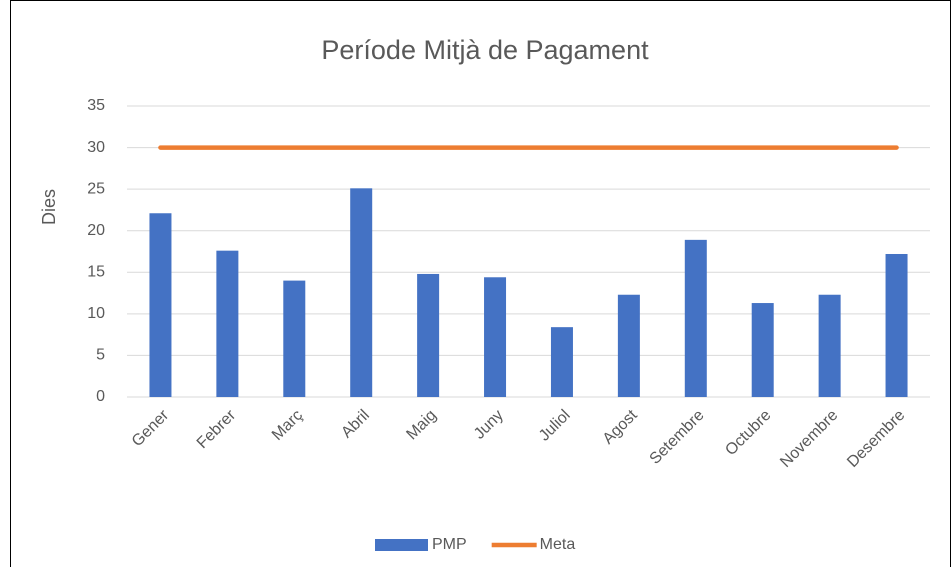 The height and width of the screenshot is (567, 952). What do you see at coordinates (96, 105) in the screenshot?
I see `y-tick-label: 35` at bounding box center [96, 105].